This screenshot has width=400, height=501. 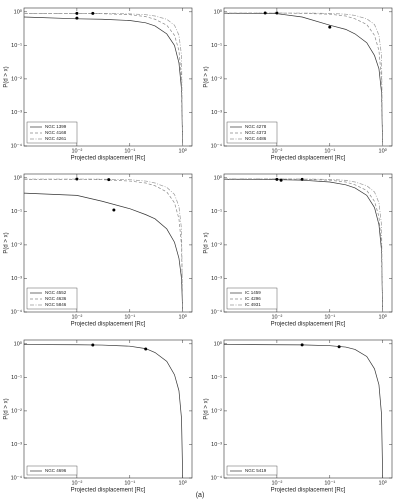 I want to click on legend-label: NGC 4696, so click(x=56, y=470).